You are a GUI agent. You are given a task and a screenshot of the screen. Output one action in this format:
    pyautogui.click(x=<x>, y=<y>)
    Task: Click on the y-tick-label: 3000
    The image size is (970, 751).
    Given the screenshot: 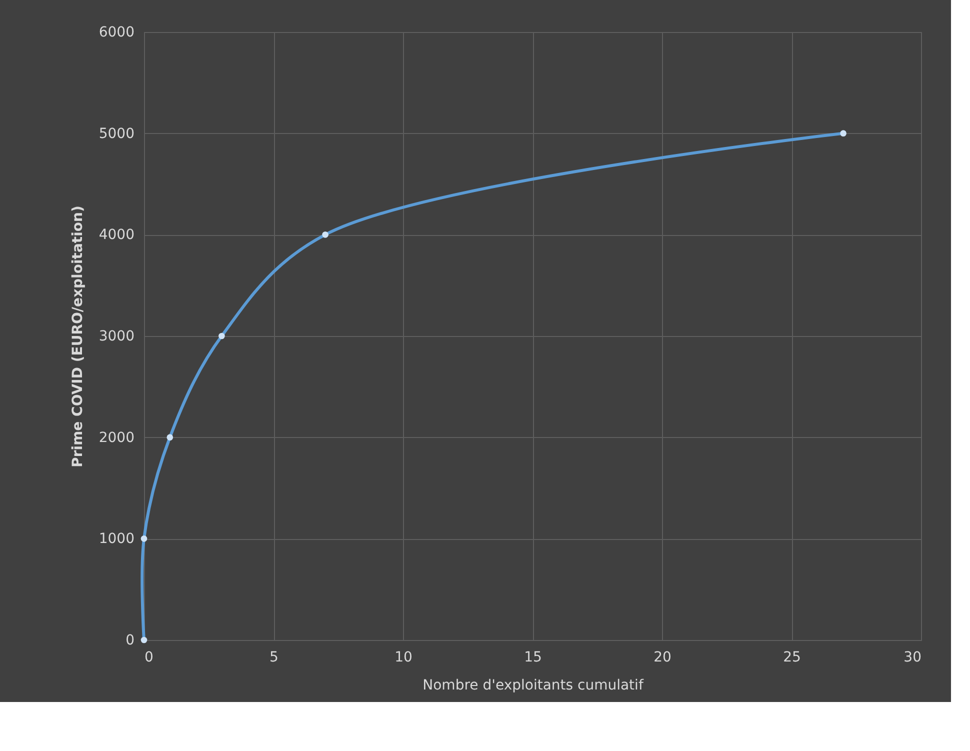 What is the action you would take?
    pyautogui.click(x=116, y=336)
    